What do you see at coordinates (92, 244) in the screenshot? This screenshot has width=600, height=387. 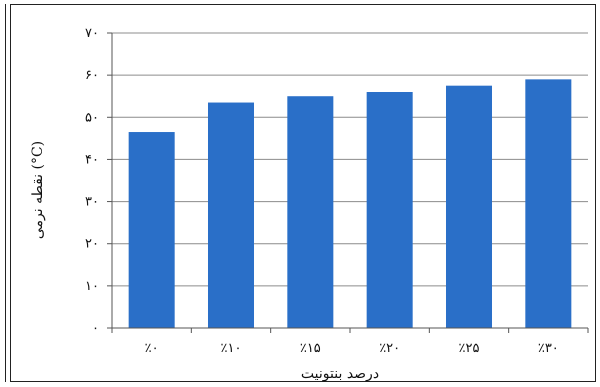 I see `y-tick-label: ۲۰` at bounding box center [92, 244].